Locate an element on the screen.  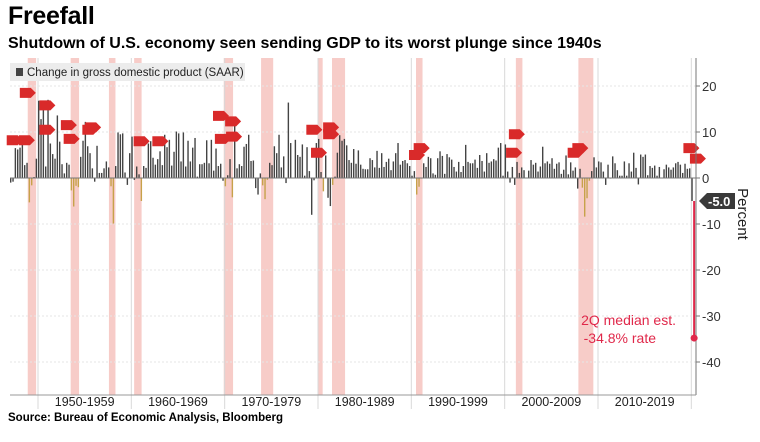
decade-label-1960: 1960-1969 is located at coordinates (178, 402).